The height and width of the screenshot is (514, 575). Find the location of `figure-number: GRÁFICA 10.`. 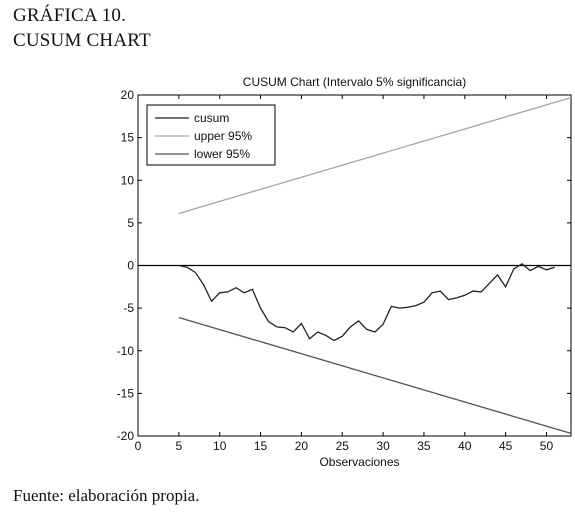

figure-number: GRÁFICA 10. is located at coordinates (70, 15).